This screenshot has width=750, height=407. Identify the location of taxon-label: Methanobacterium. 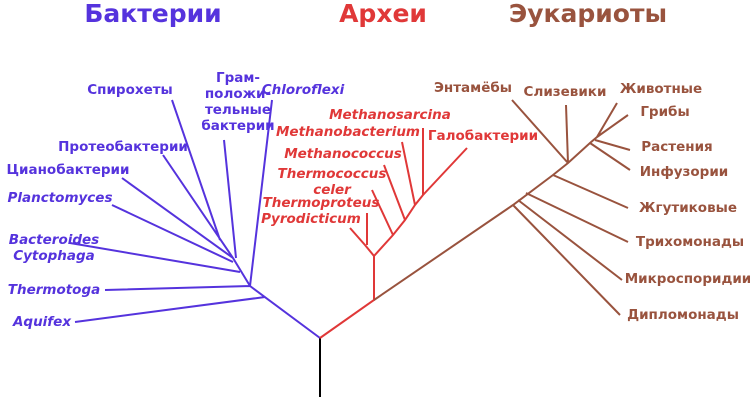
(348, 132).